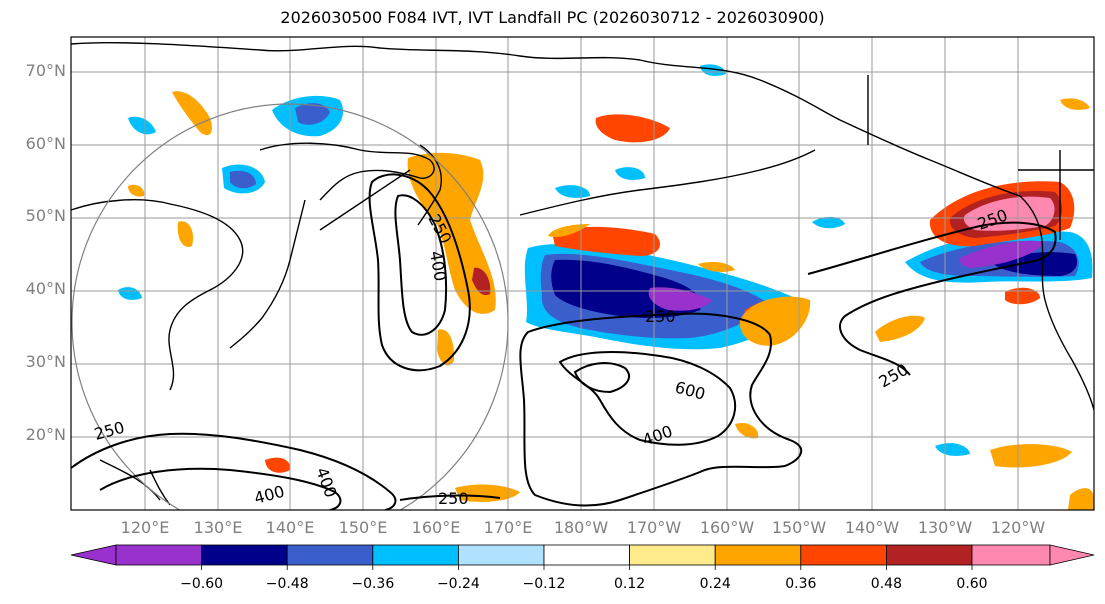 The image size is (1105, 604). What do you see at coordinates (660, 316) in the screenshot?
I see `contour-label-pacific-250: 250` at bounding box center [660, 316].